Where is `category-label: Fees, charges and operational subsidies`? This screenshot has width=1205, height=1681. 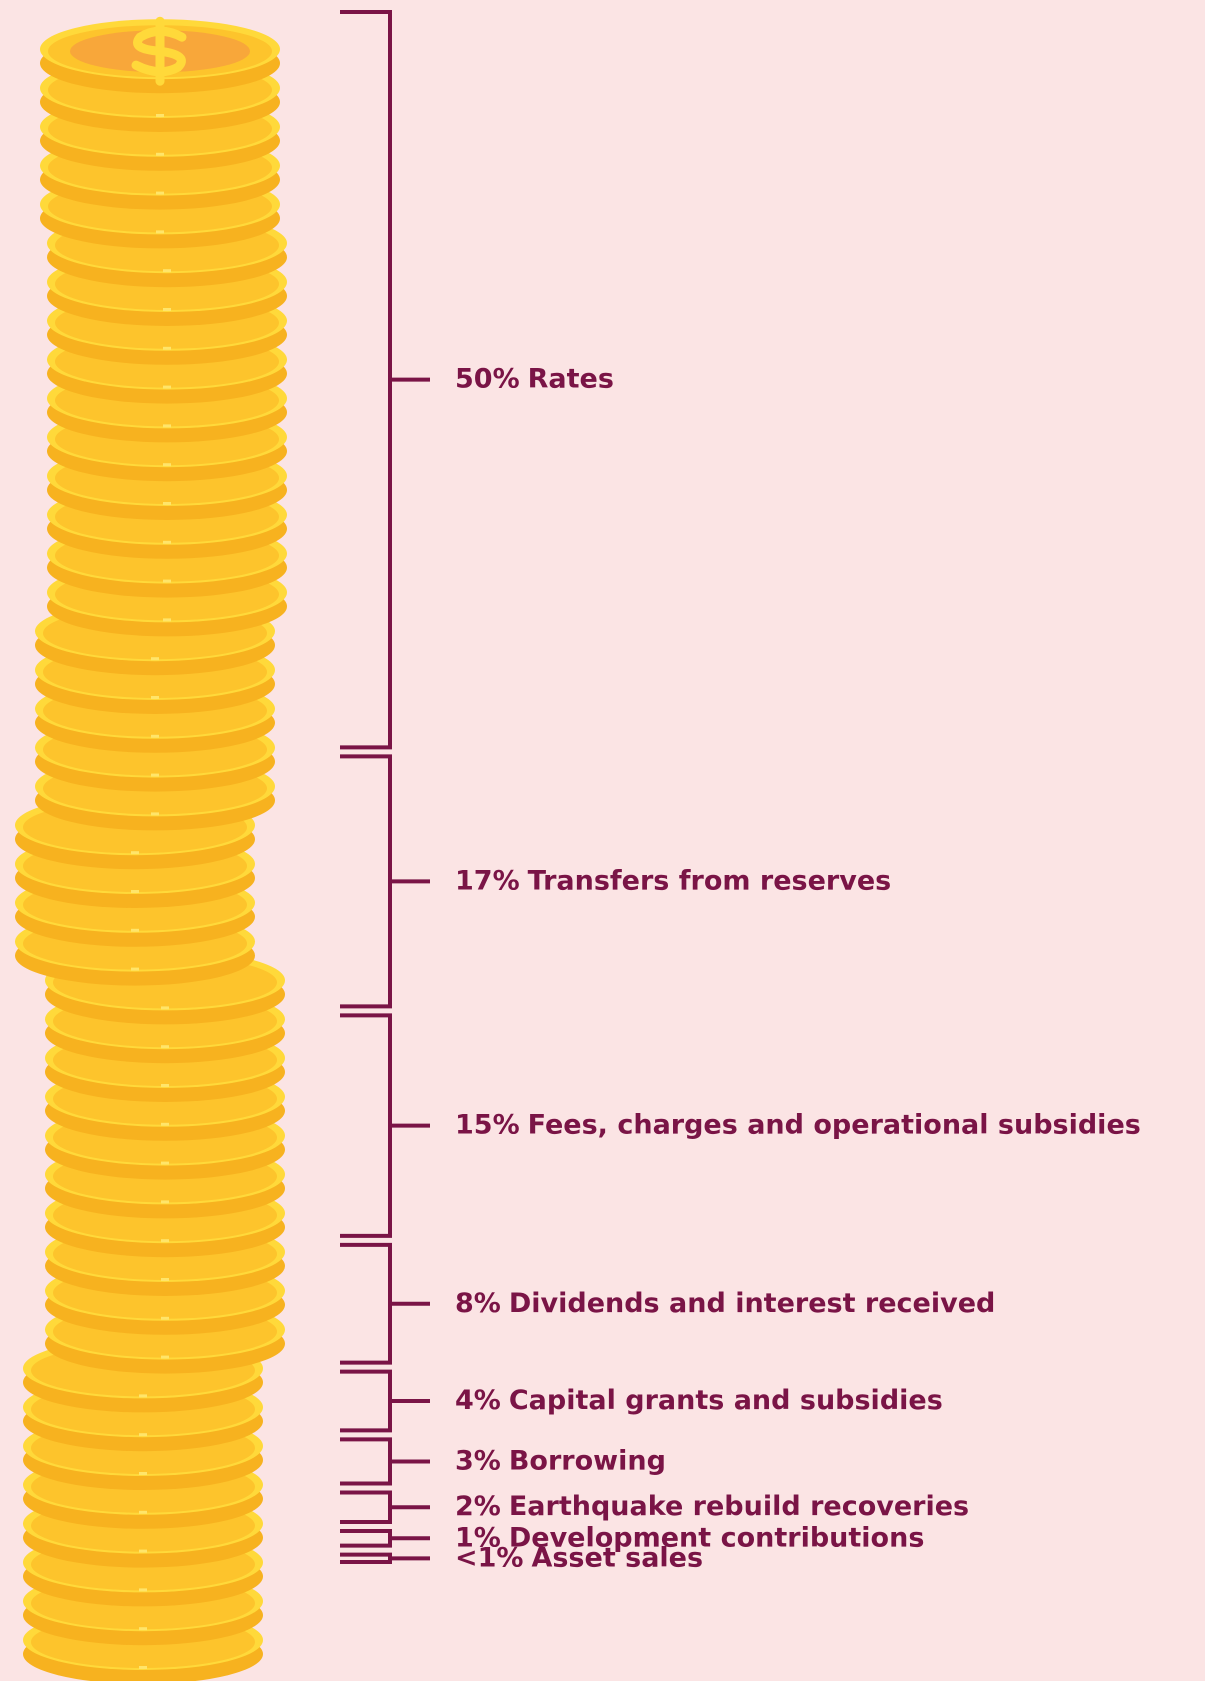
category-label: Fees, charges and operational subsidies is located at coordinates (834, 1124).